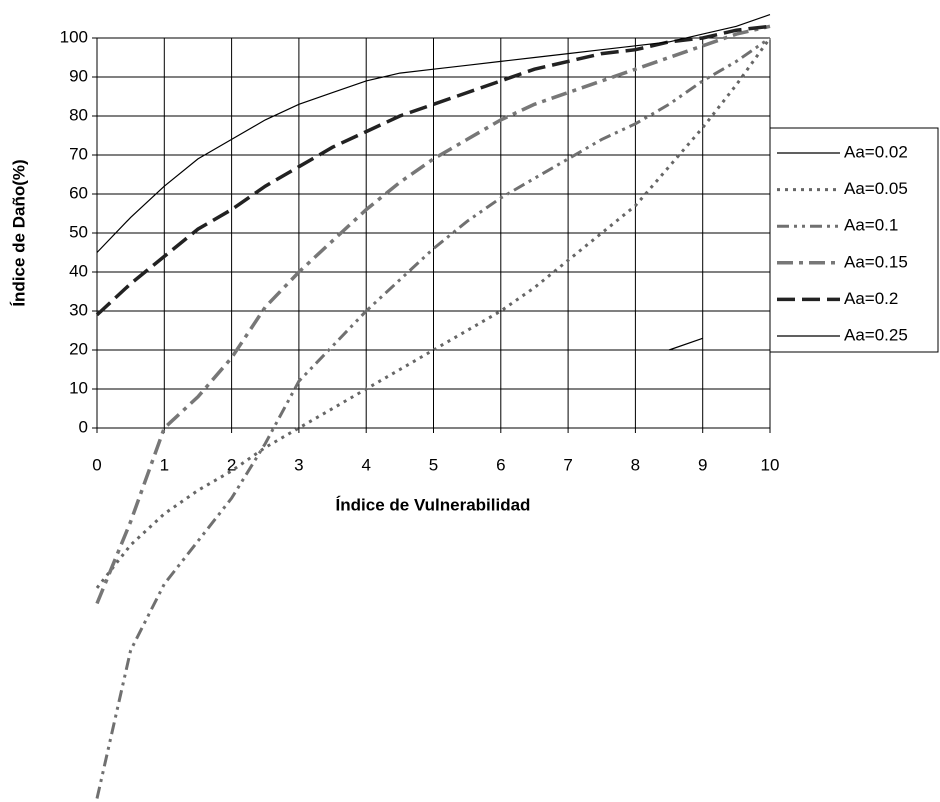 Image resolution: width=940 pixels, height=802 pixels. I want to click on y-tick-label: 90, so click(78, 75).